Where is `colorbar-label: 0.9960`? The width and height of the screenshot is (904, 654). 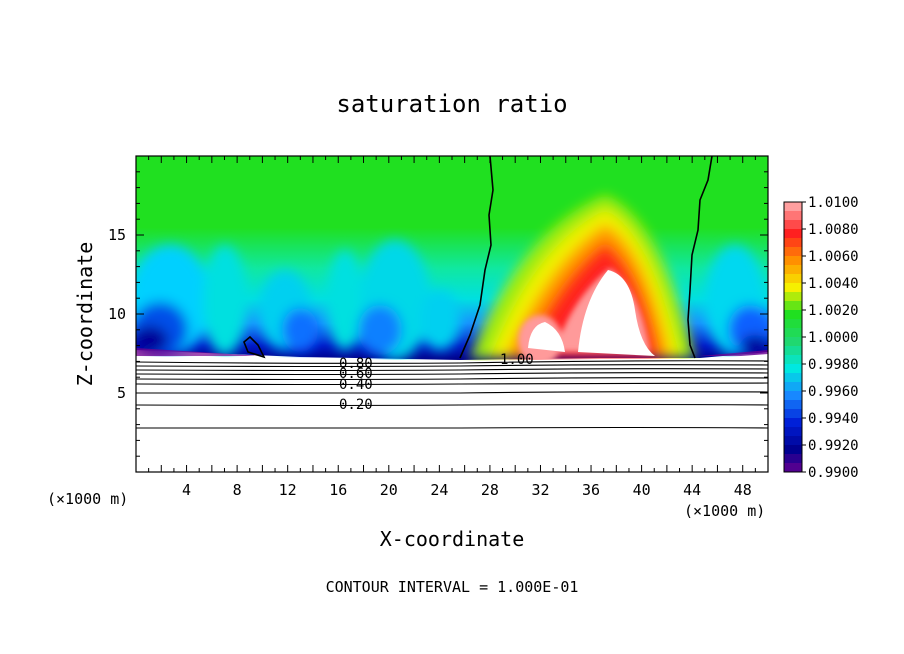
colorbar-label: 0.9960 is located at coordinates (833, 392).